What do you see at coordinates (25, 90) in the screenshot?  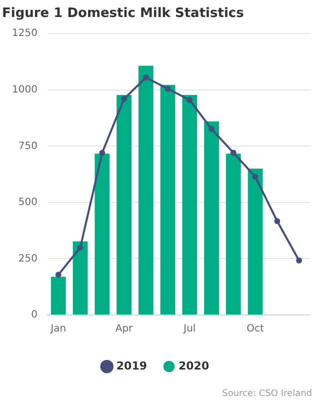 I see `y-tick-label: 1000` at bounding box center [25, 90].